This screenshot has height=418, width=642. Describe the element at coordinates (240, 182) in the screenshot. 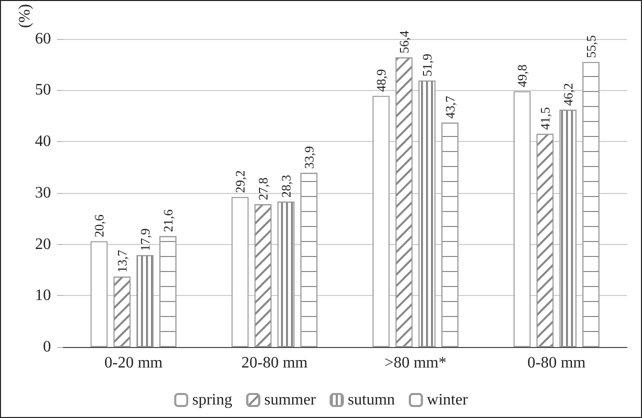

I see `data-label: 29,2` at that location.